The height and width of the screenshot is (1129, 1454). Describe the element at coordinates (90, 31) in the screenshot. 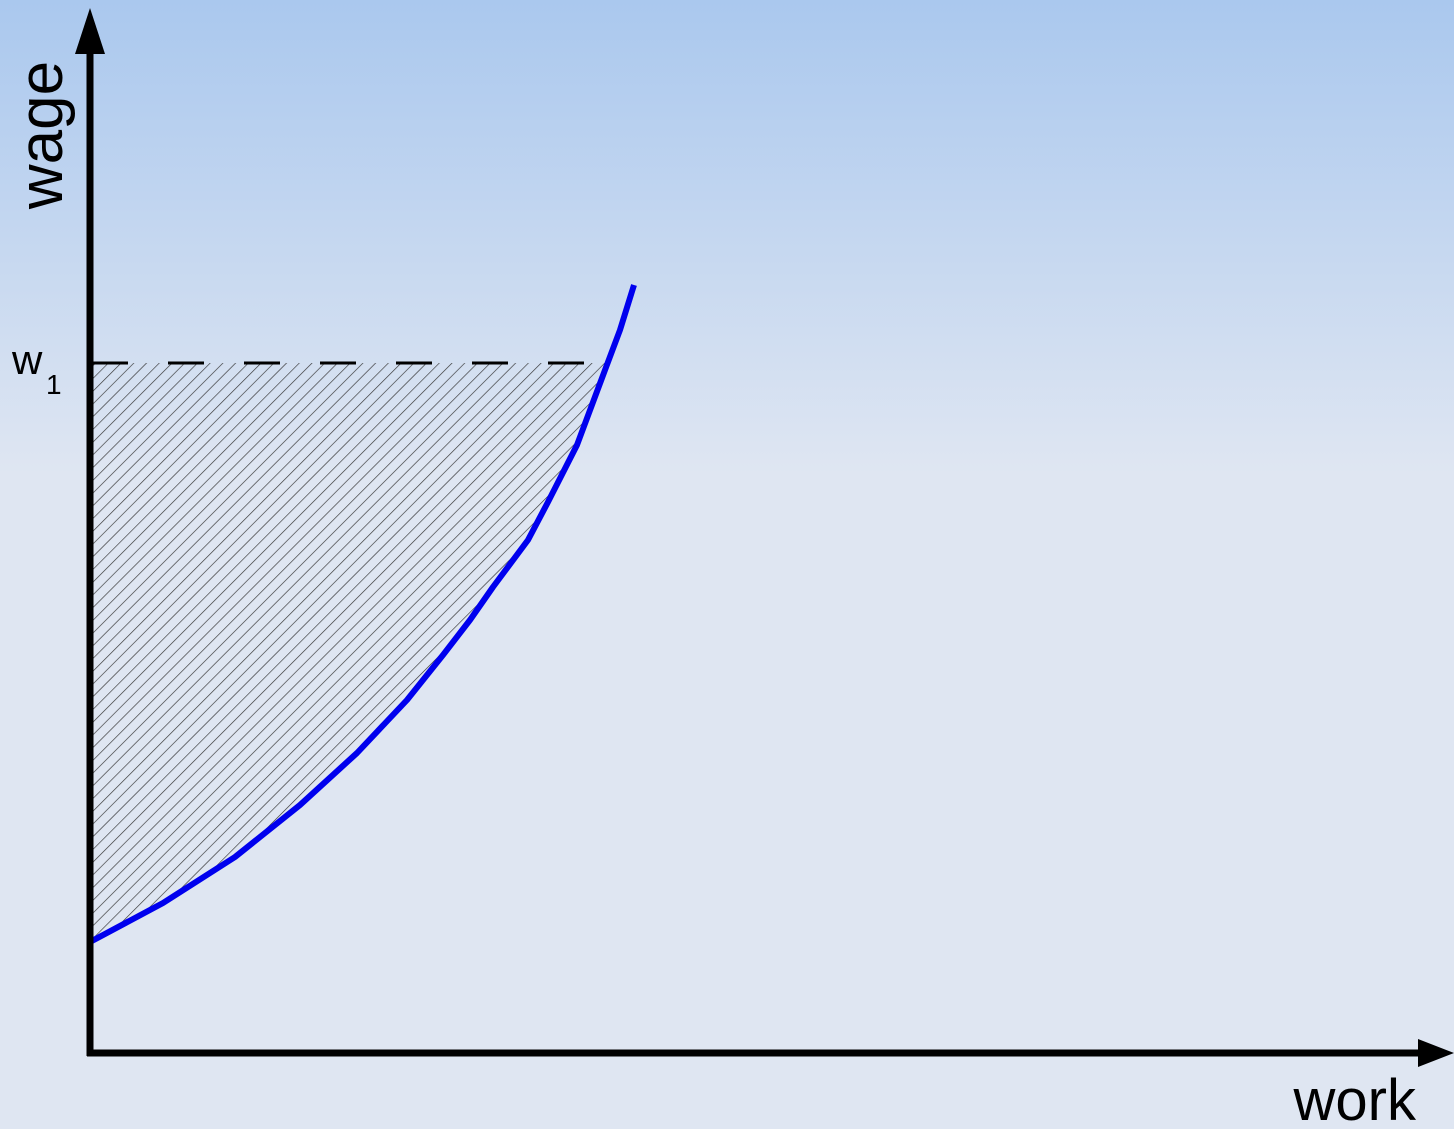

I see `y-axis-arrow` at that location.